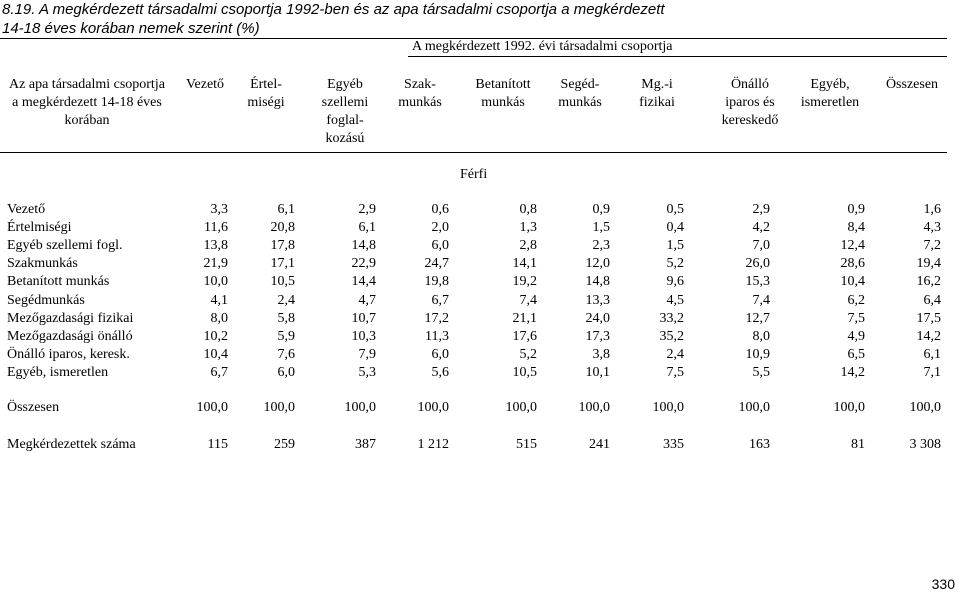 This screenshot has height=593, width=959. I want to click on table-cell: 21,1, so click(525, 318).